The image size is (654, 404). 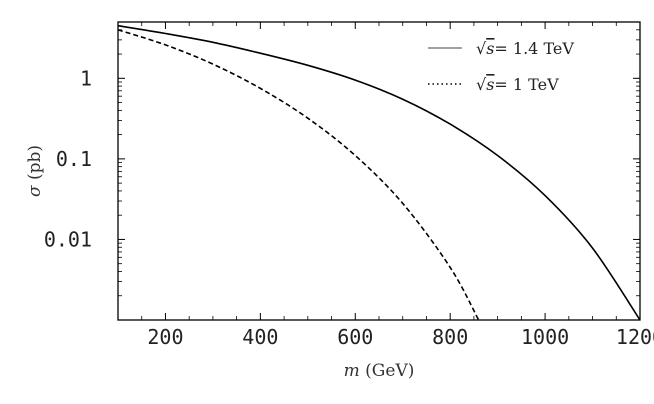 I want to click on y-tick-labels: 0.01 0.1 1, so click(x=68, y=158).